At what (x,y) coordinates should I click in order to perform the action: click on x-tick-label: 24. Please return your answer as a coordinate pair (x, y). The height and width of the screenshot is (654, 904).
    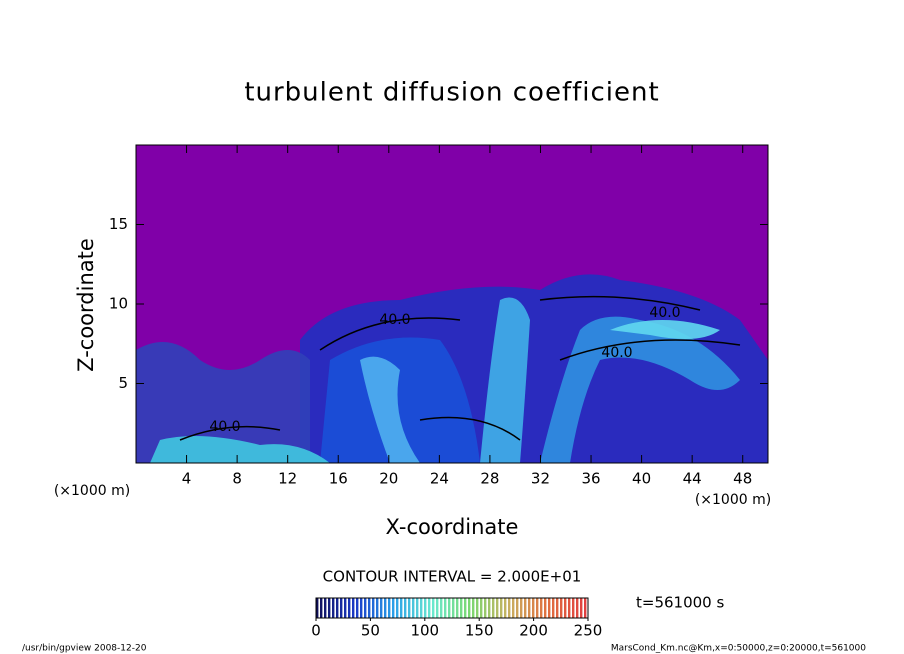
    Looking at the image, I should click on (439, 479).